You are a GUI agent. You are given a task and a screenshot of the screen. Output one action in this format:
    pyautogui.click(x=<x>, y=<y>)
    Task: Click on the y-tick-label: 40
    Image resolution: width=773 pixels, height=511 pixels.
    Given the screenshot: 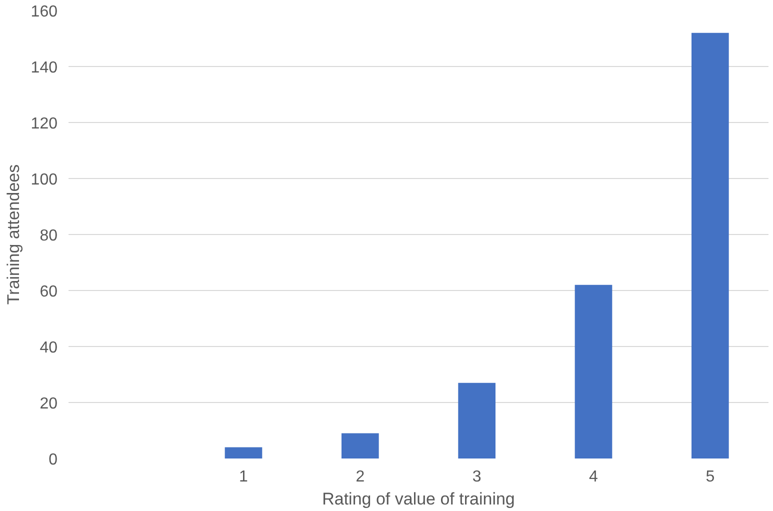 What is the action you would take?
    pyautogui.click(x=49, y=348)
    